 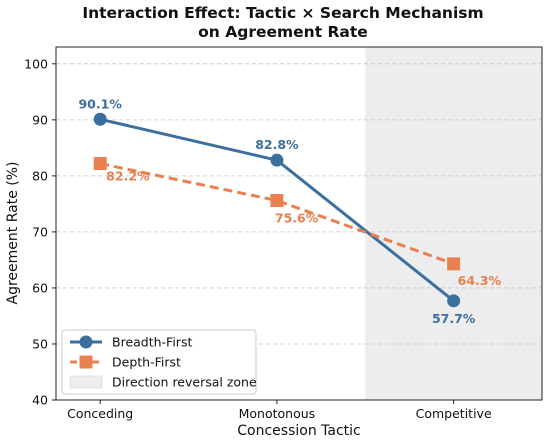 I want to click on y-tick-label: 80, so click(x=40, y=175).